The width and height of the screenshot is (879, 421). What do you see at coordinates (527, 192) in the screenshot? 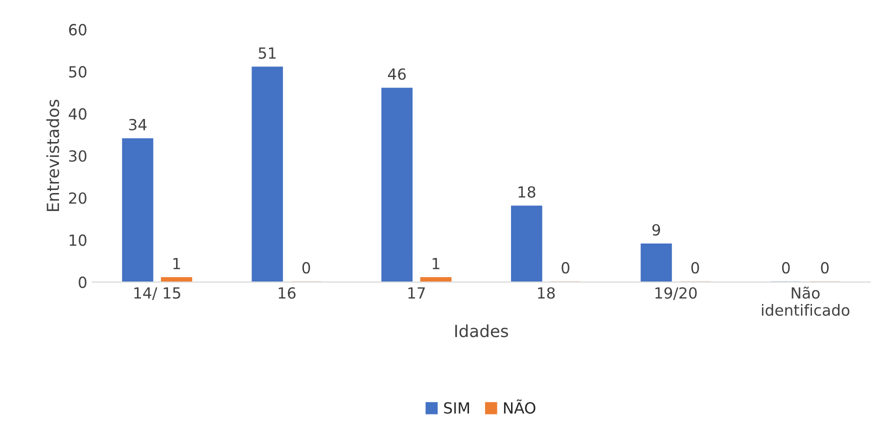
I see `data-label: 18` at bounding box center [527, 192].